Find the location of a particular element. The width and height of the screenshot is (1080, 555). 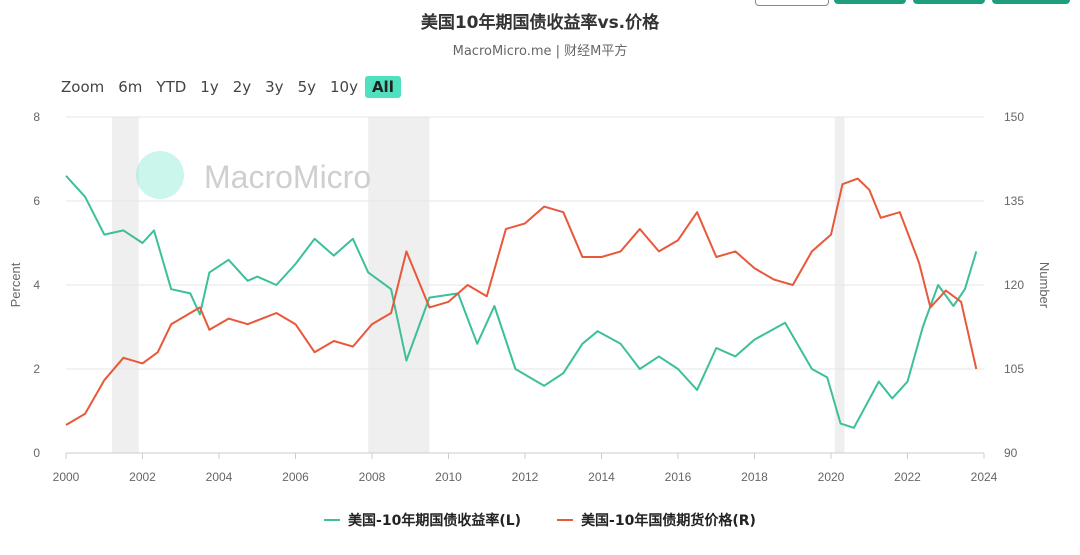

y-right-tick-label: 120 is located at coordinates (1014, 285).